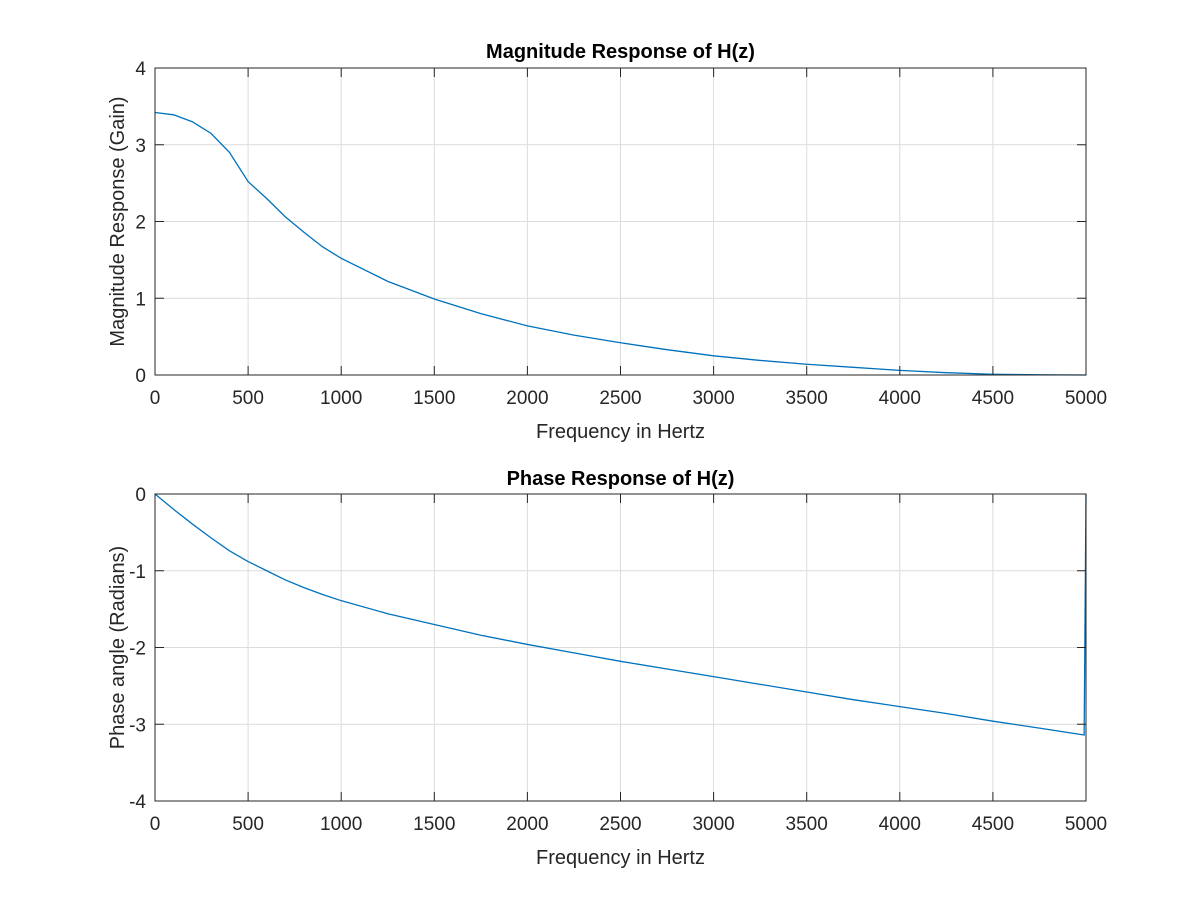 The height and width of the screenshot is (900, 1200). I want to click on y-tick-label: 4, so click(140, 69).